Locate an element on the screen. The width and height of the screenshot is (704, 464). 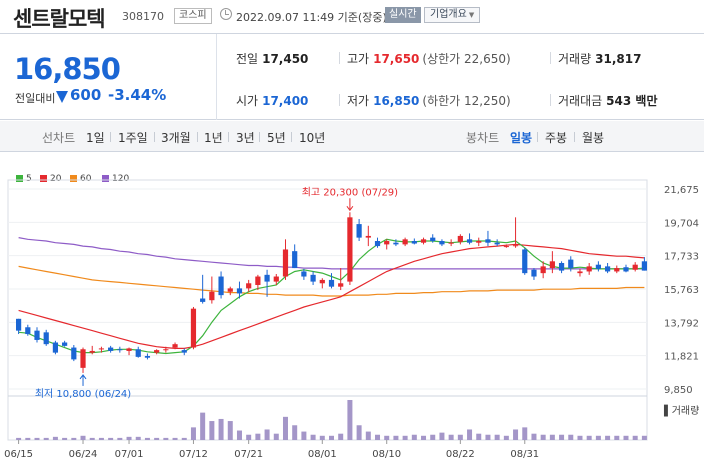
tab-daily: 일봉 is located at coordinates (521, 138).